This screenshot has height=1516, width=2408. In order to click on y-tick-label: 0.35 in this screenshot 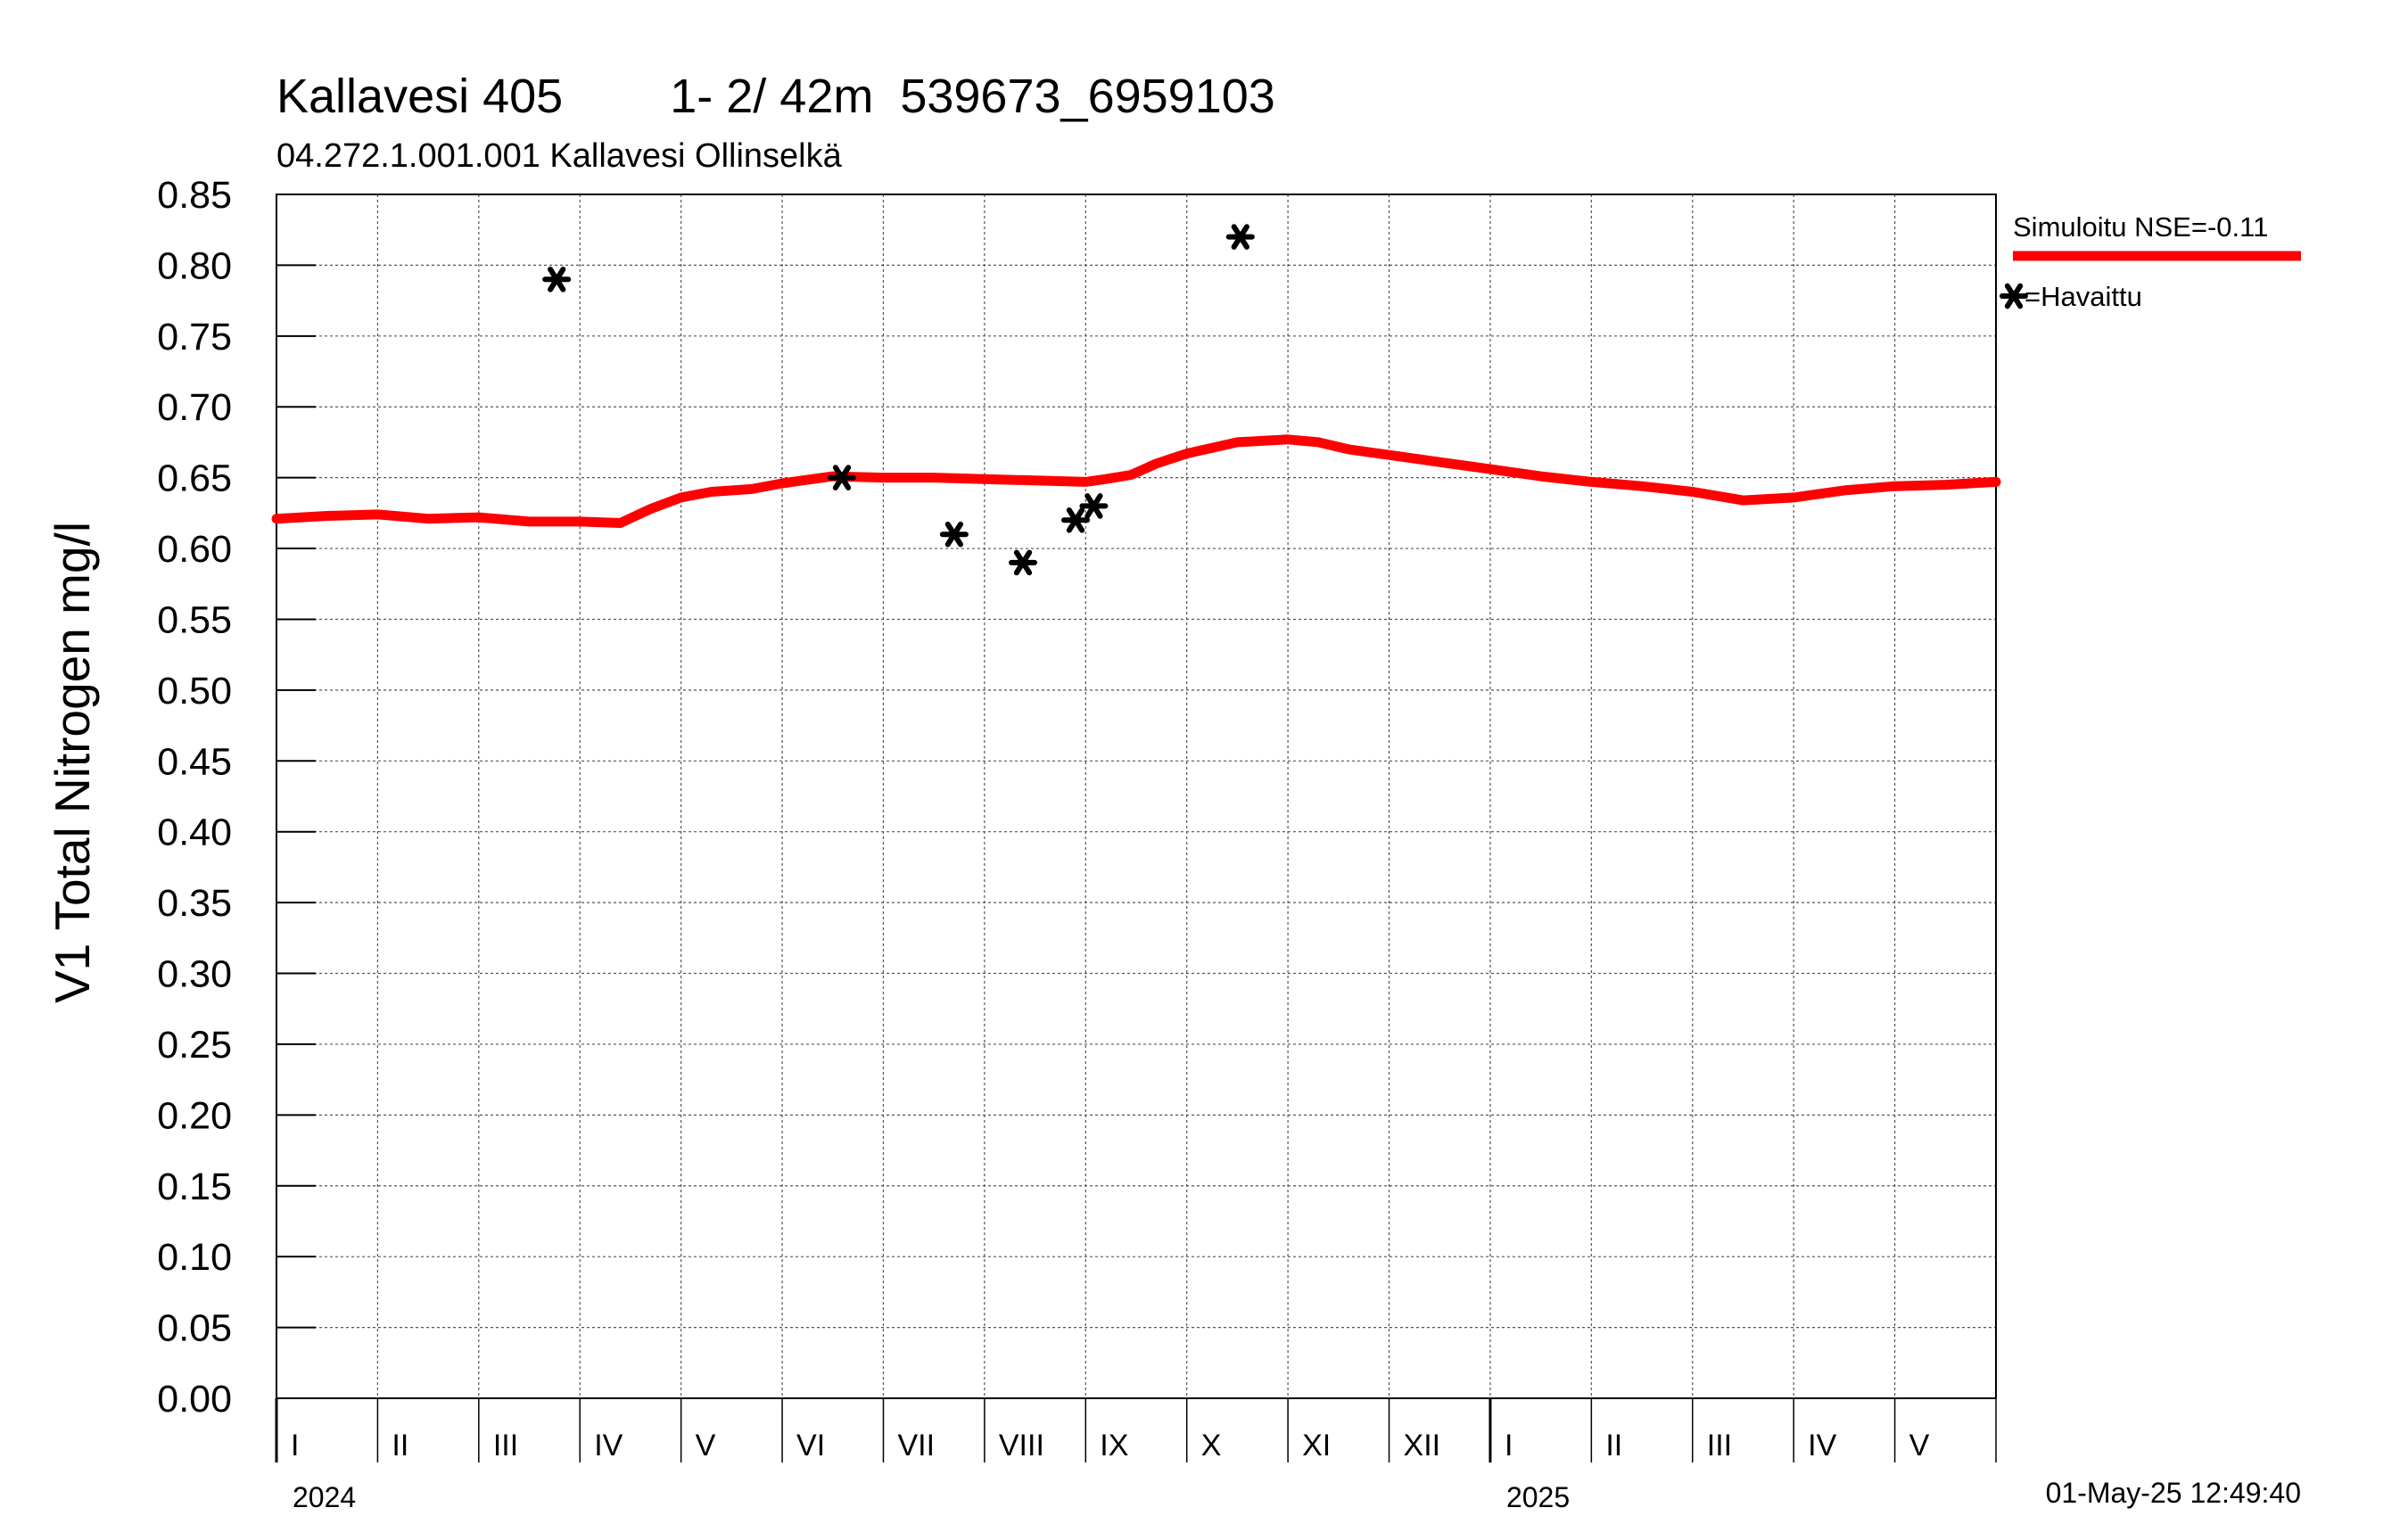, I will do `click(194, 903)`.